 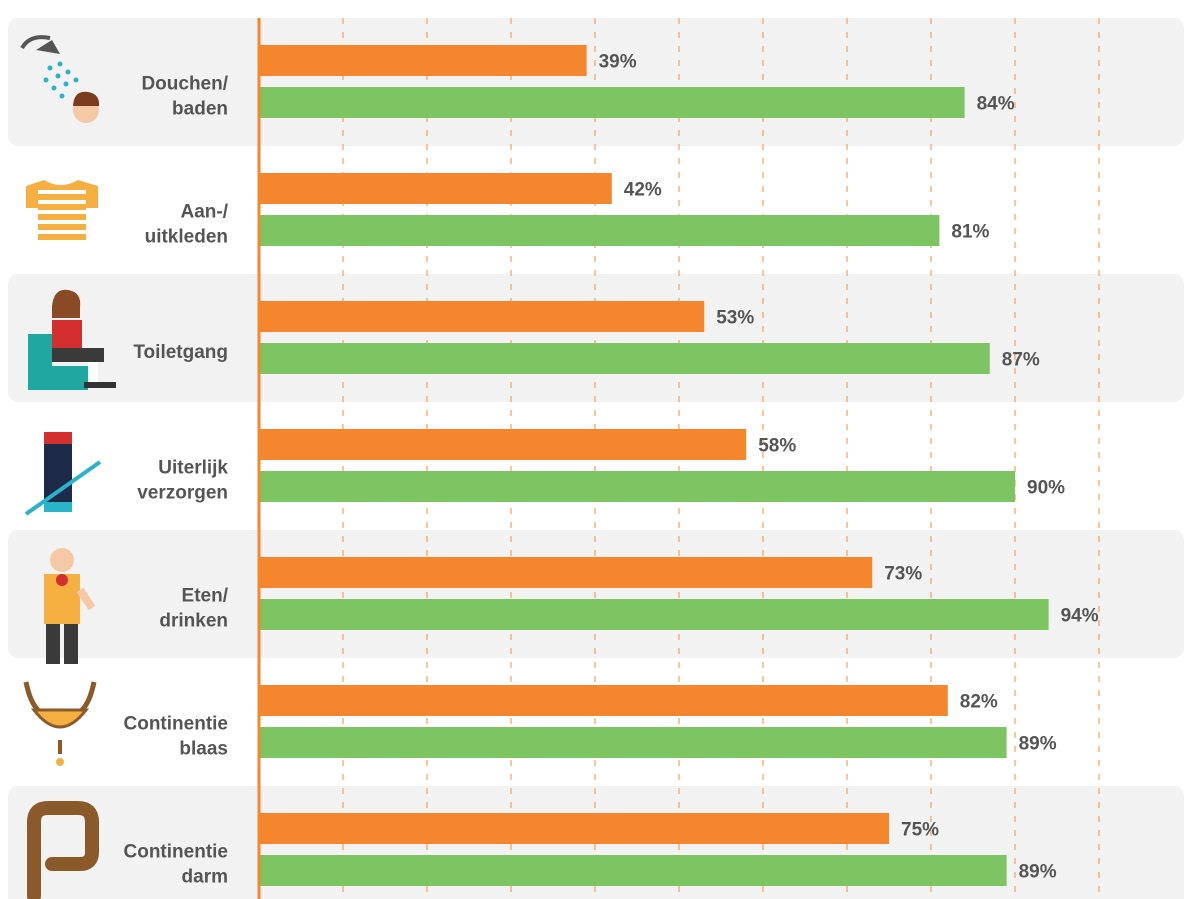 I want to click on category-icons, so click(x=68, y=467).